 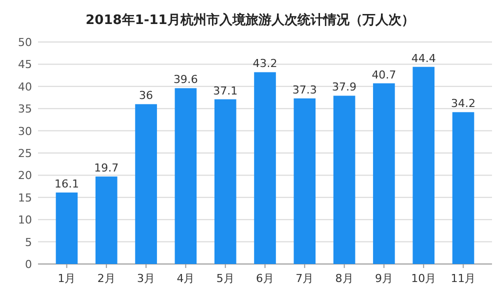 What do you see at coordinates (250, 20) in the screenshot?
I see `chart-title: 2018年1-11月杭州市入境旅游人次统计情况（万人次）` at bounding box center [250, 20].